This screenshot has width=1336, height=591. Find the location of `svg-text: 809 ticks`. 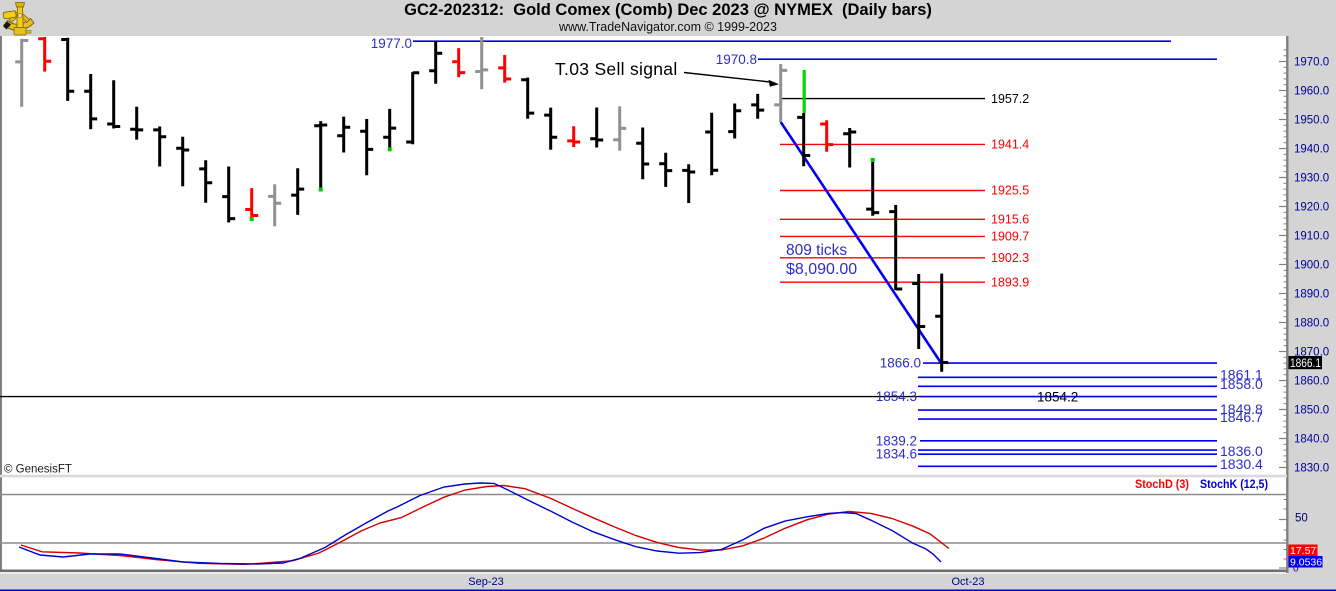

svg-text: 809 ticks is located at coordinates (816, 250).